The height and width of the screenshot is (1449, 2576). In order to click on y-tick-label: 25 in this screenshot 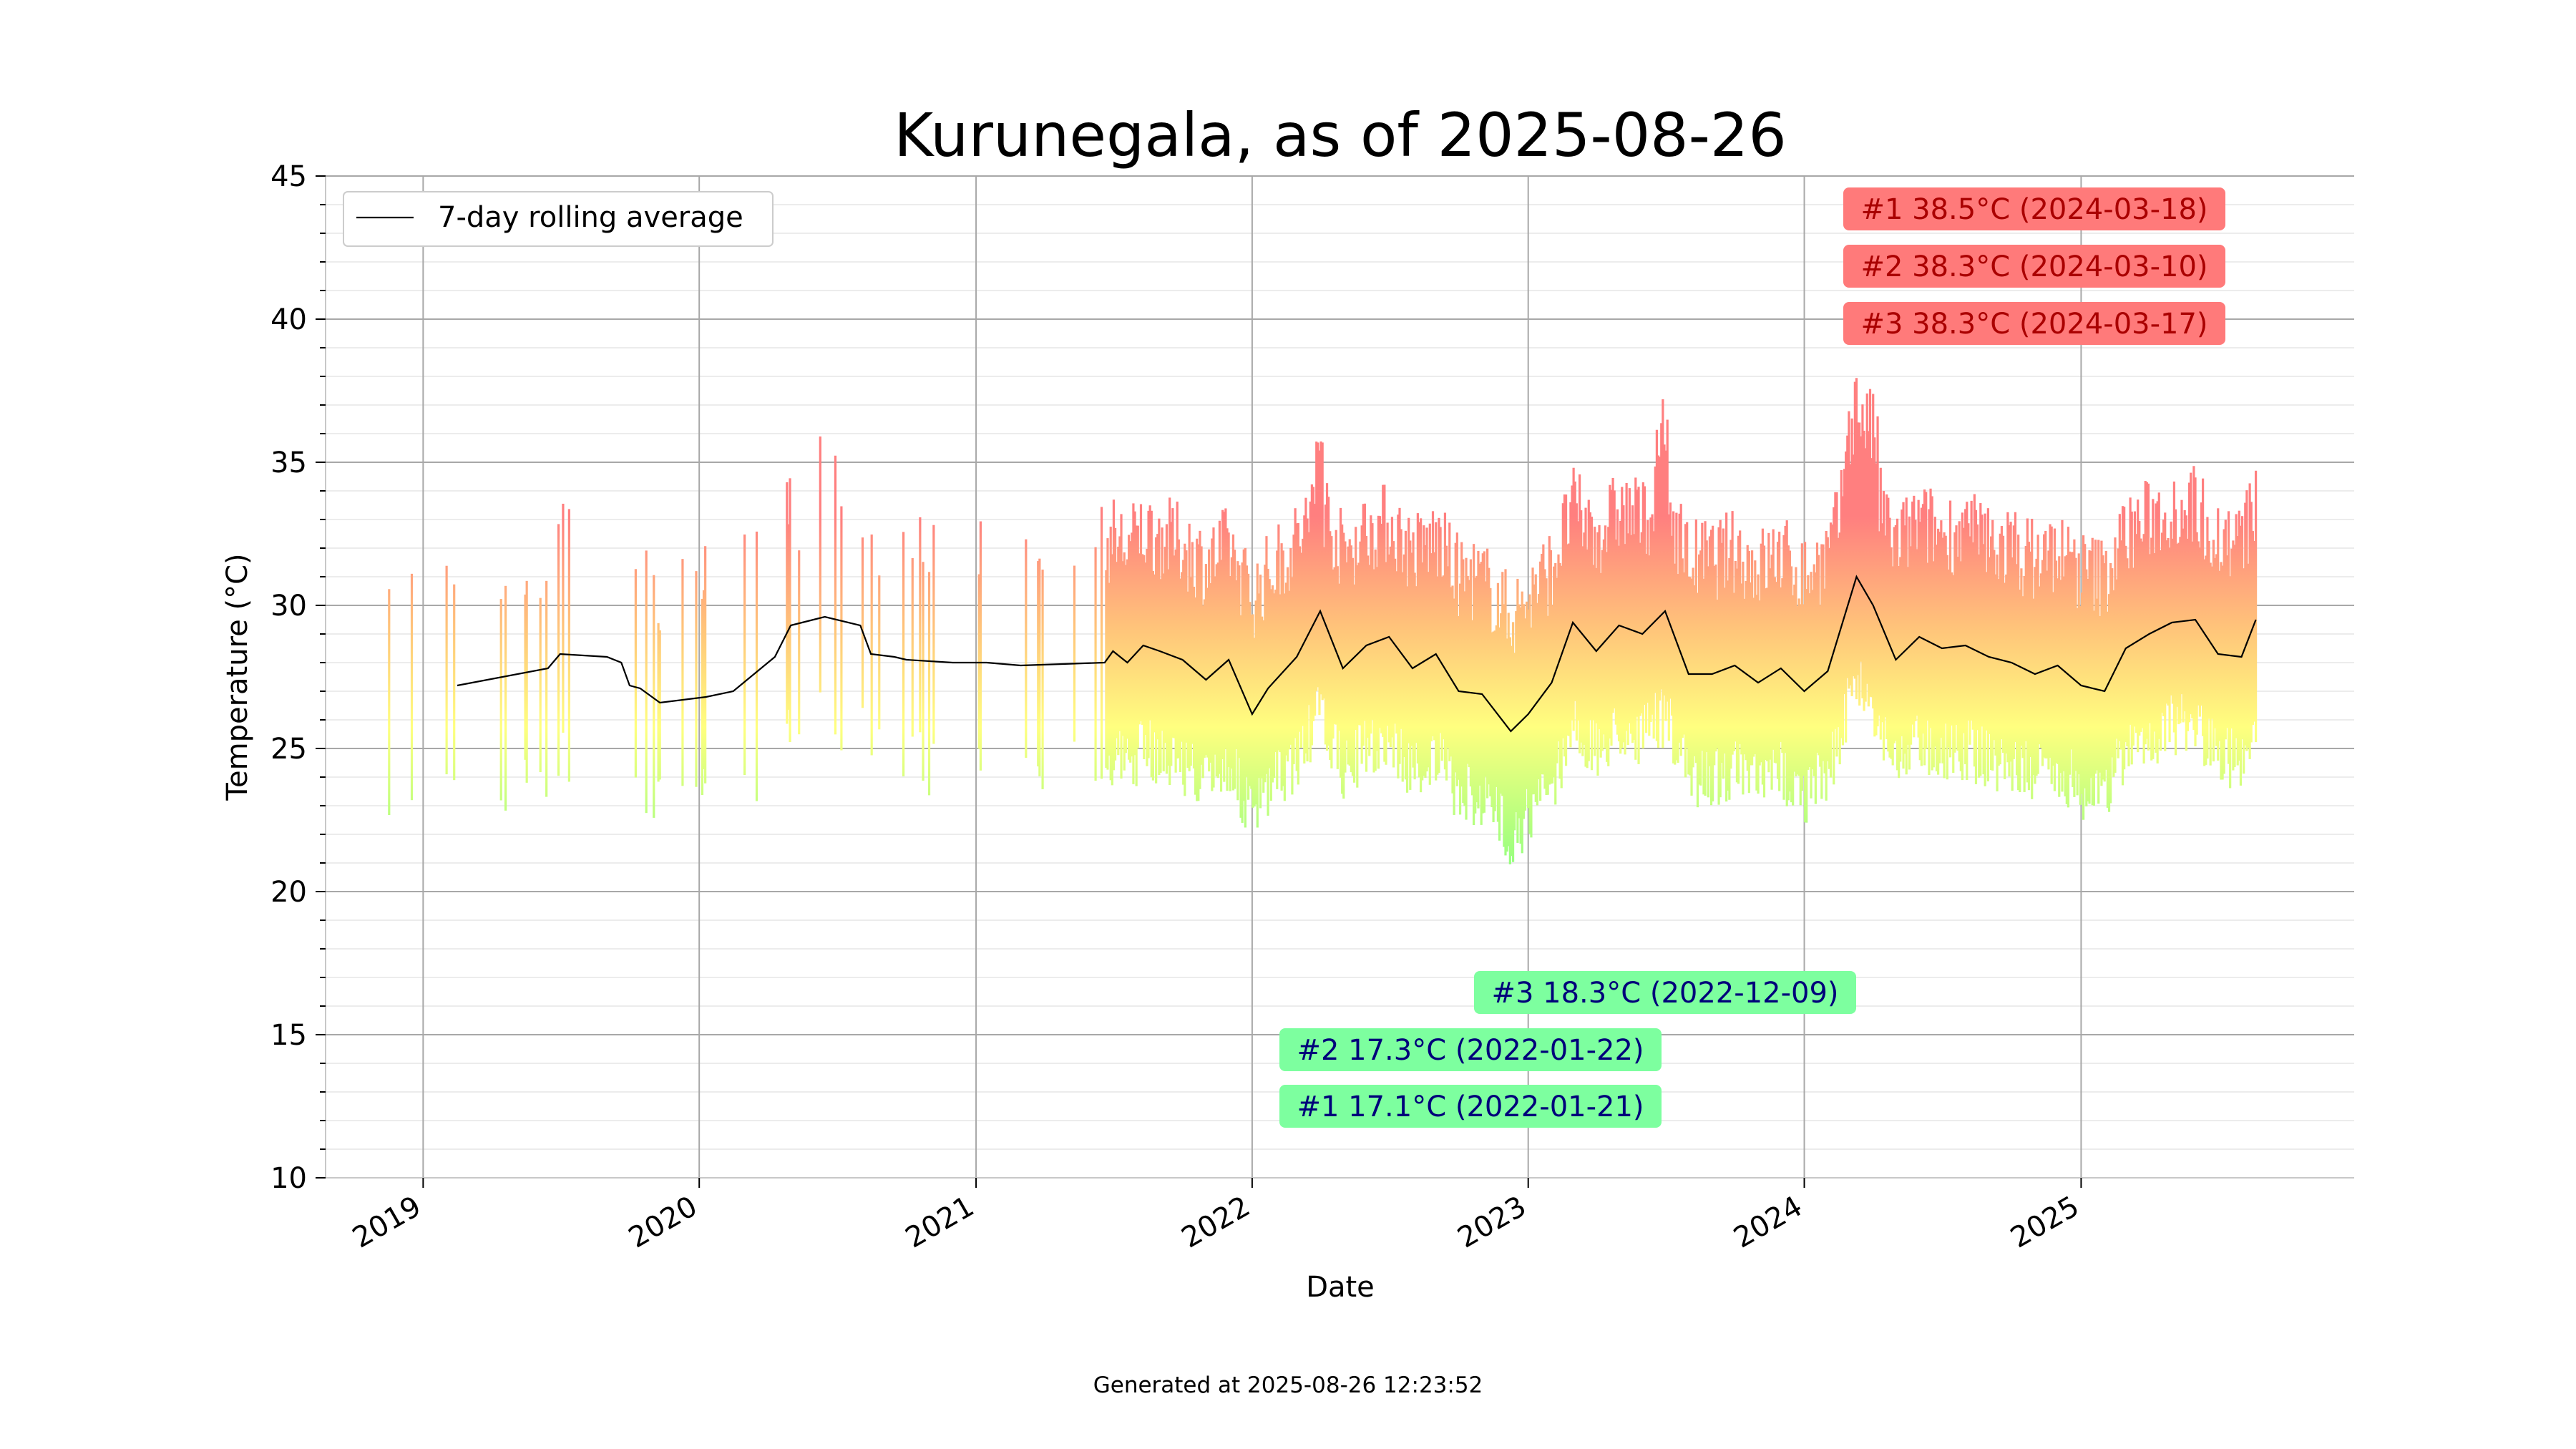, I will do `click(288, 749)`.